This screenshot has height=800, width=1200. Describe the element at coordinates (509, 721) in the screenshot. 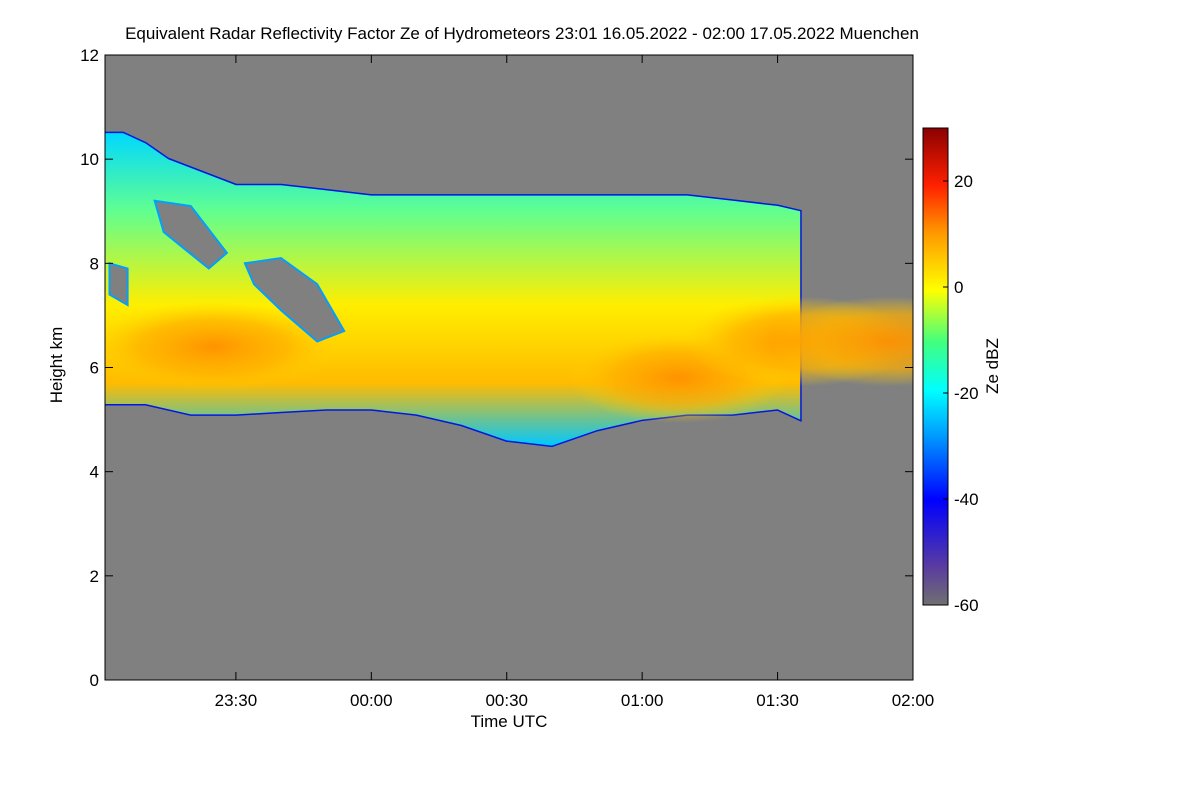

I see `x-axis-label: Time UTC` at that location.